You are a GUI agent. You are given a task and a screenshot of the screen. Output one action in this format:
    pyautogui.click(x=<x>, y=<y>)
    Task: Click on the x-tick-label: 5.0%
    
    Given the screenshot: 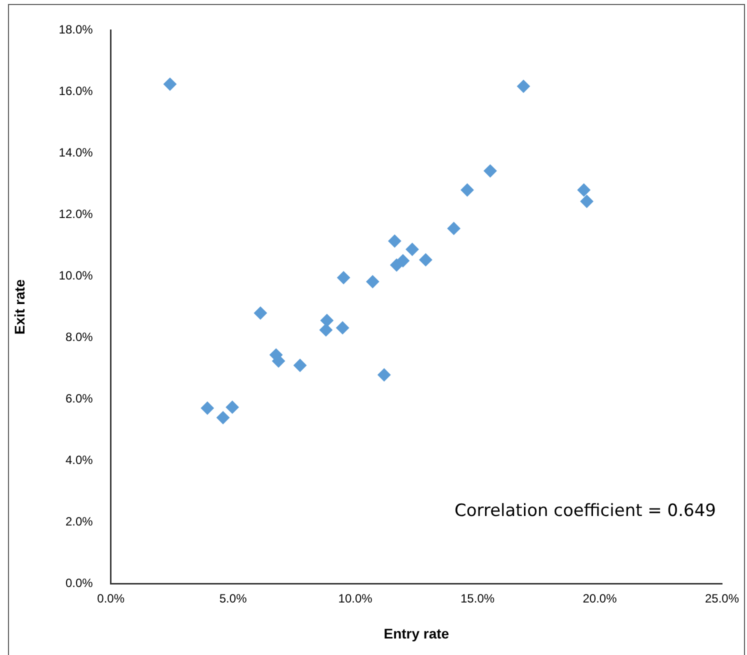 What is the action you would take?
    pyautogui.click(x=233, y=598)
    